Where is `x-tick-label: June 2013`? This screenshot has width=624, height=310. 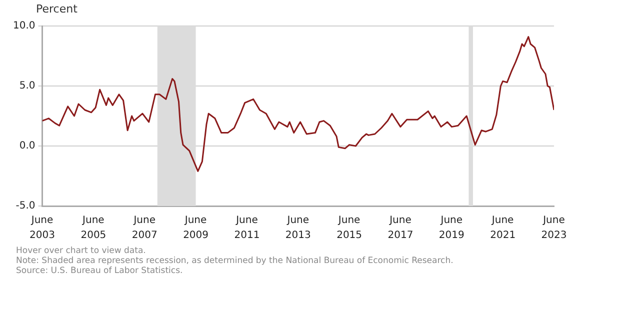 x-tick-label: June 2013 is located at coordinates (298, 228).